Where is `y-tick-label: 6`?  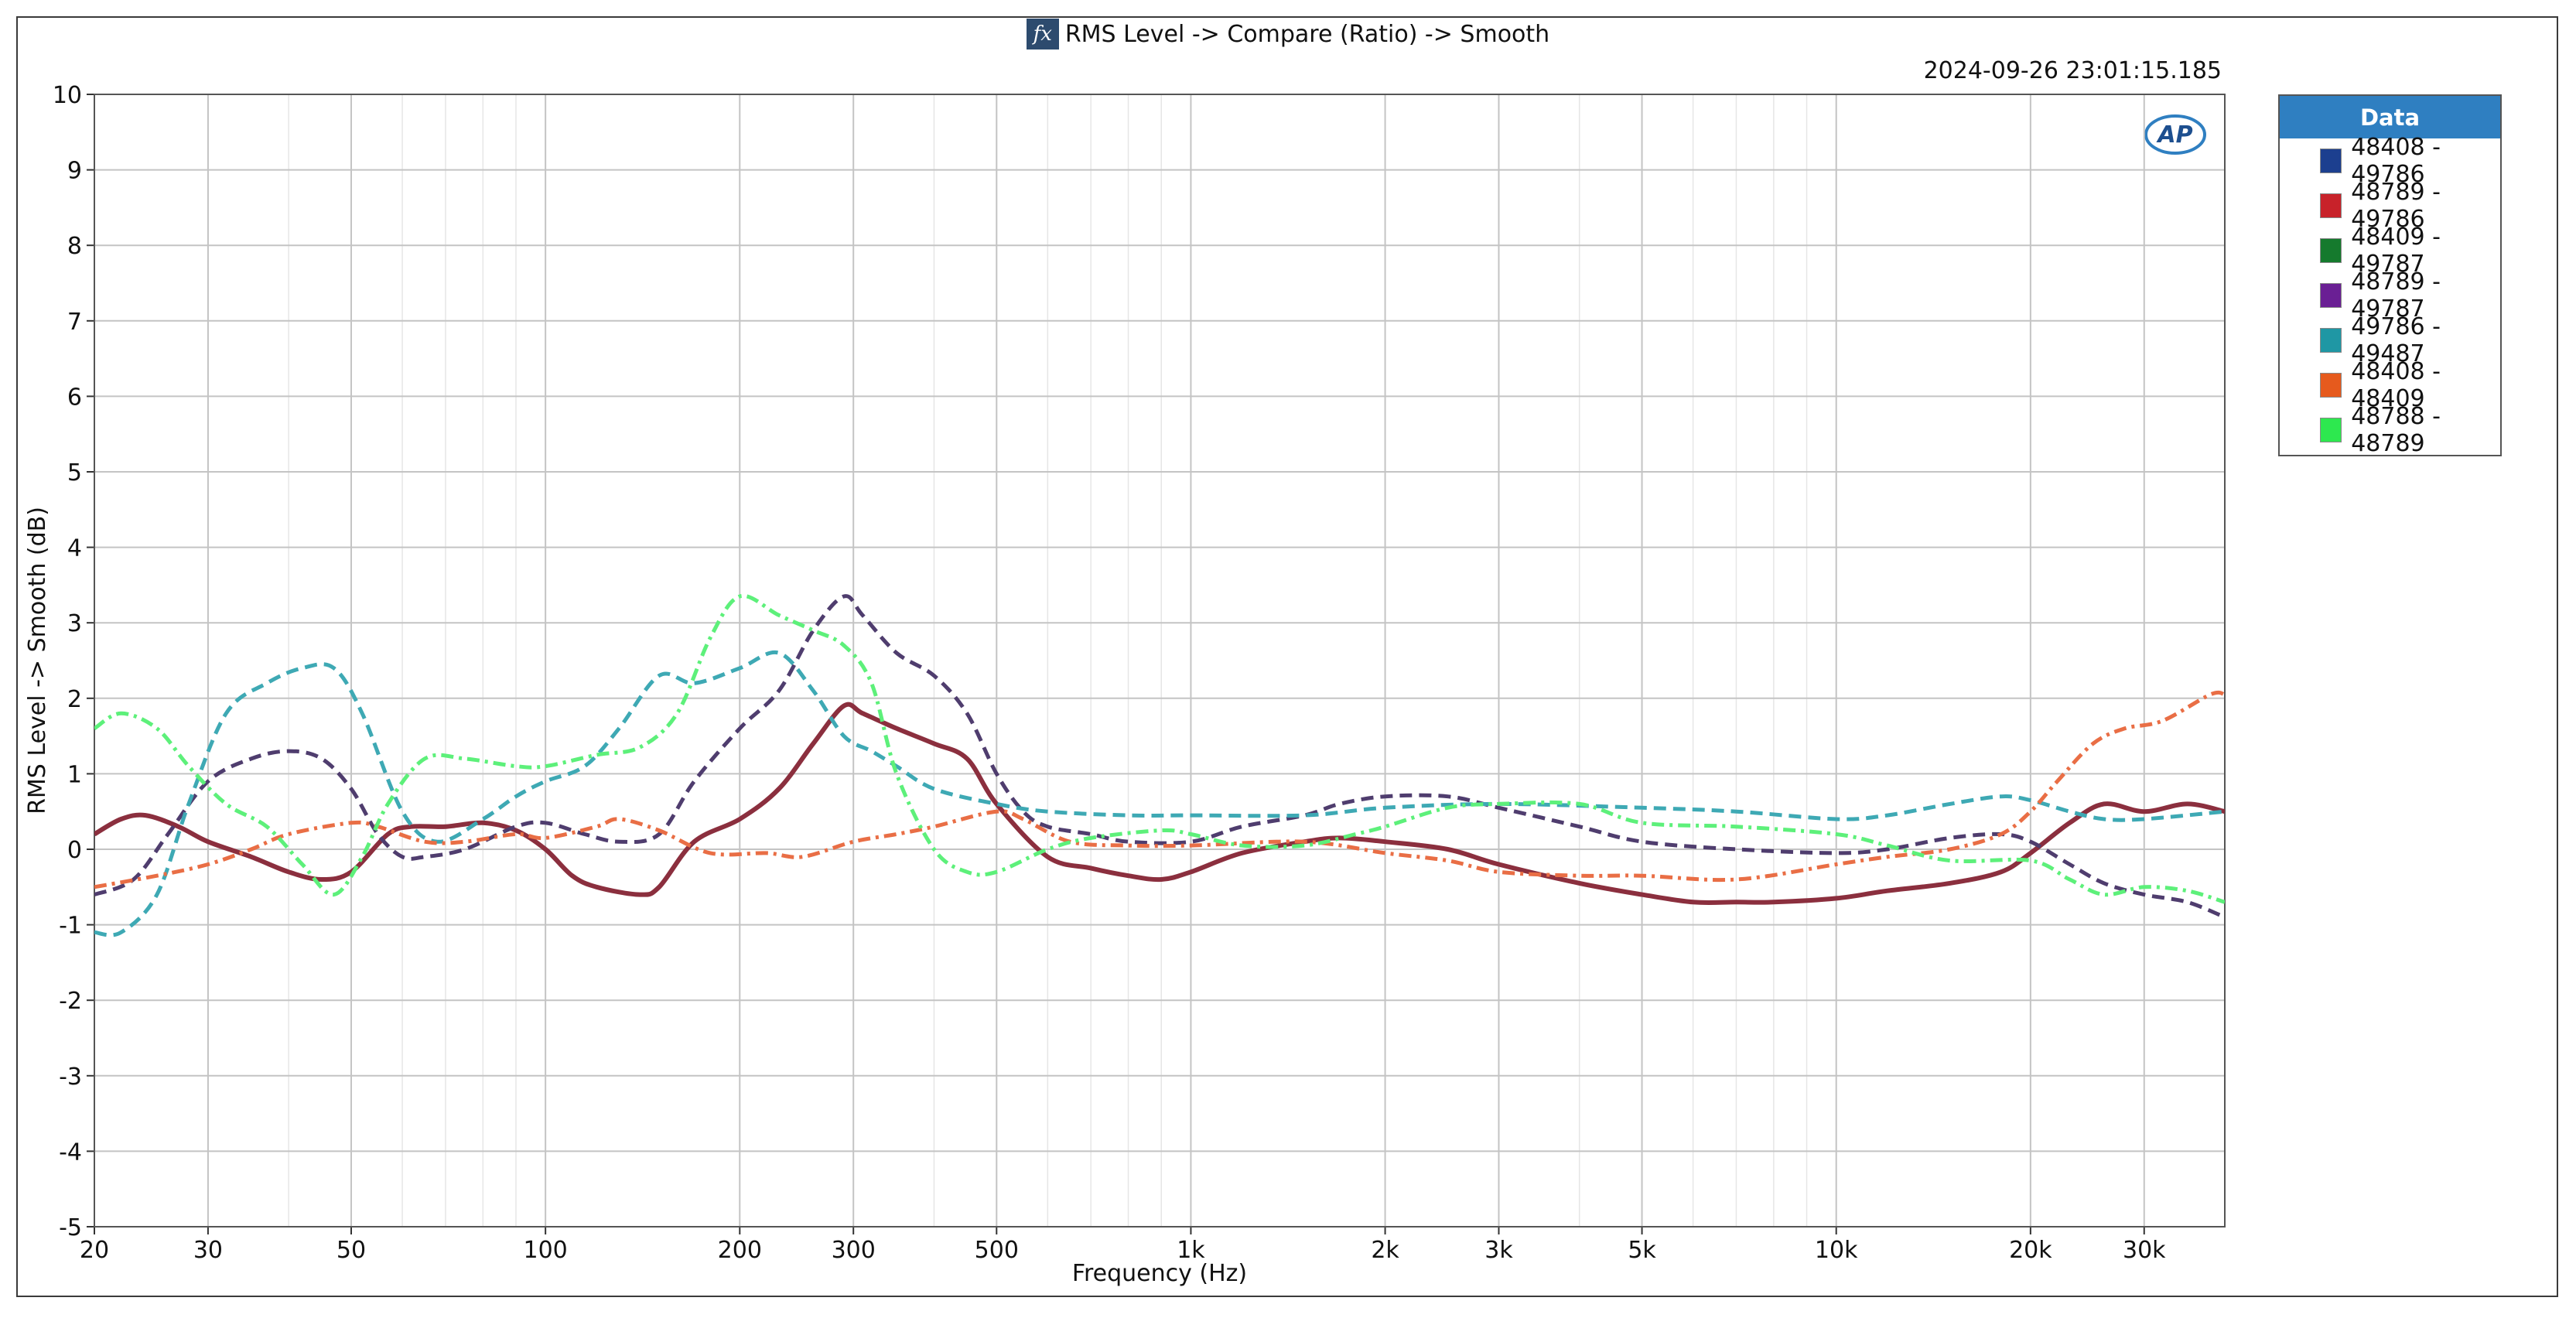 y-tick-label: 6 is located at coordinates (74, 397).